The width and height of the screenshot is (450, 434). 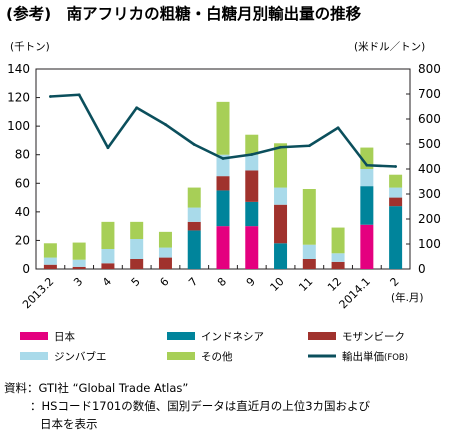 What do you see at coordinates (232, 337) in the screenshot?
I see `legend-label-indonesia: インドネシア` at bounding box center [232, 337].